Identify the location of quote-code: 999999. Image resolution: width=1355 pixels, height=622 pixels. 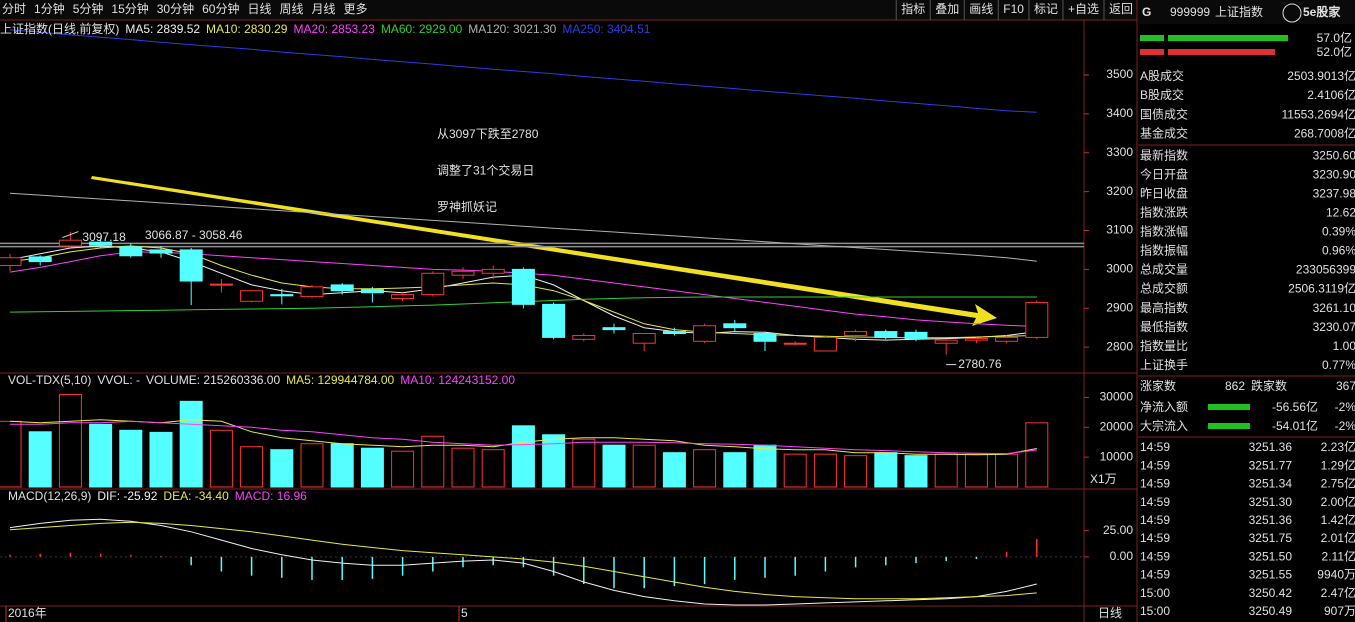
(1190, 12).